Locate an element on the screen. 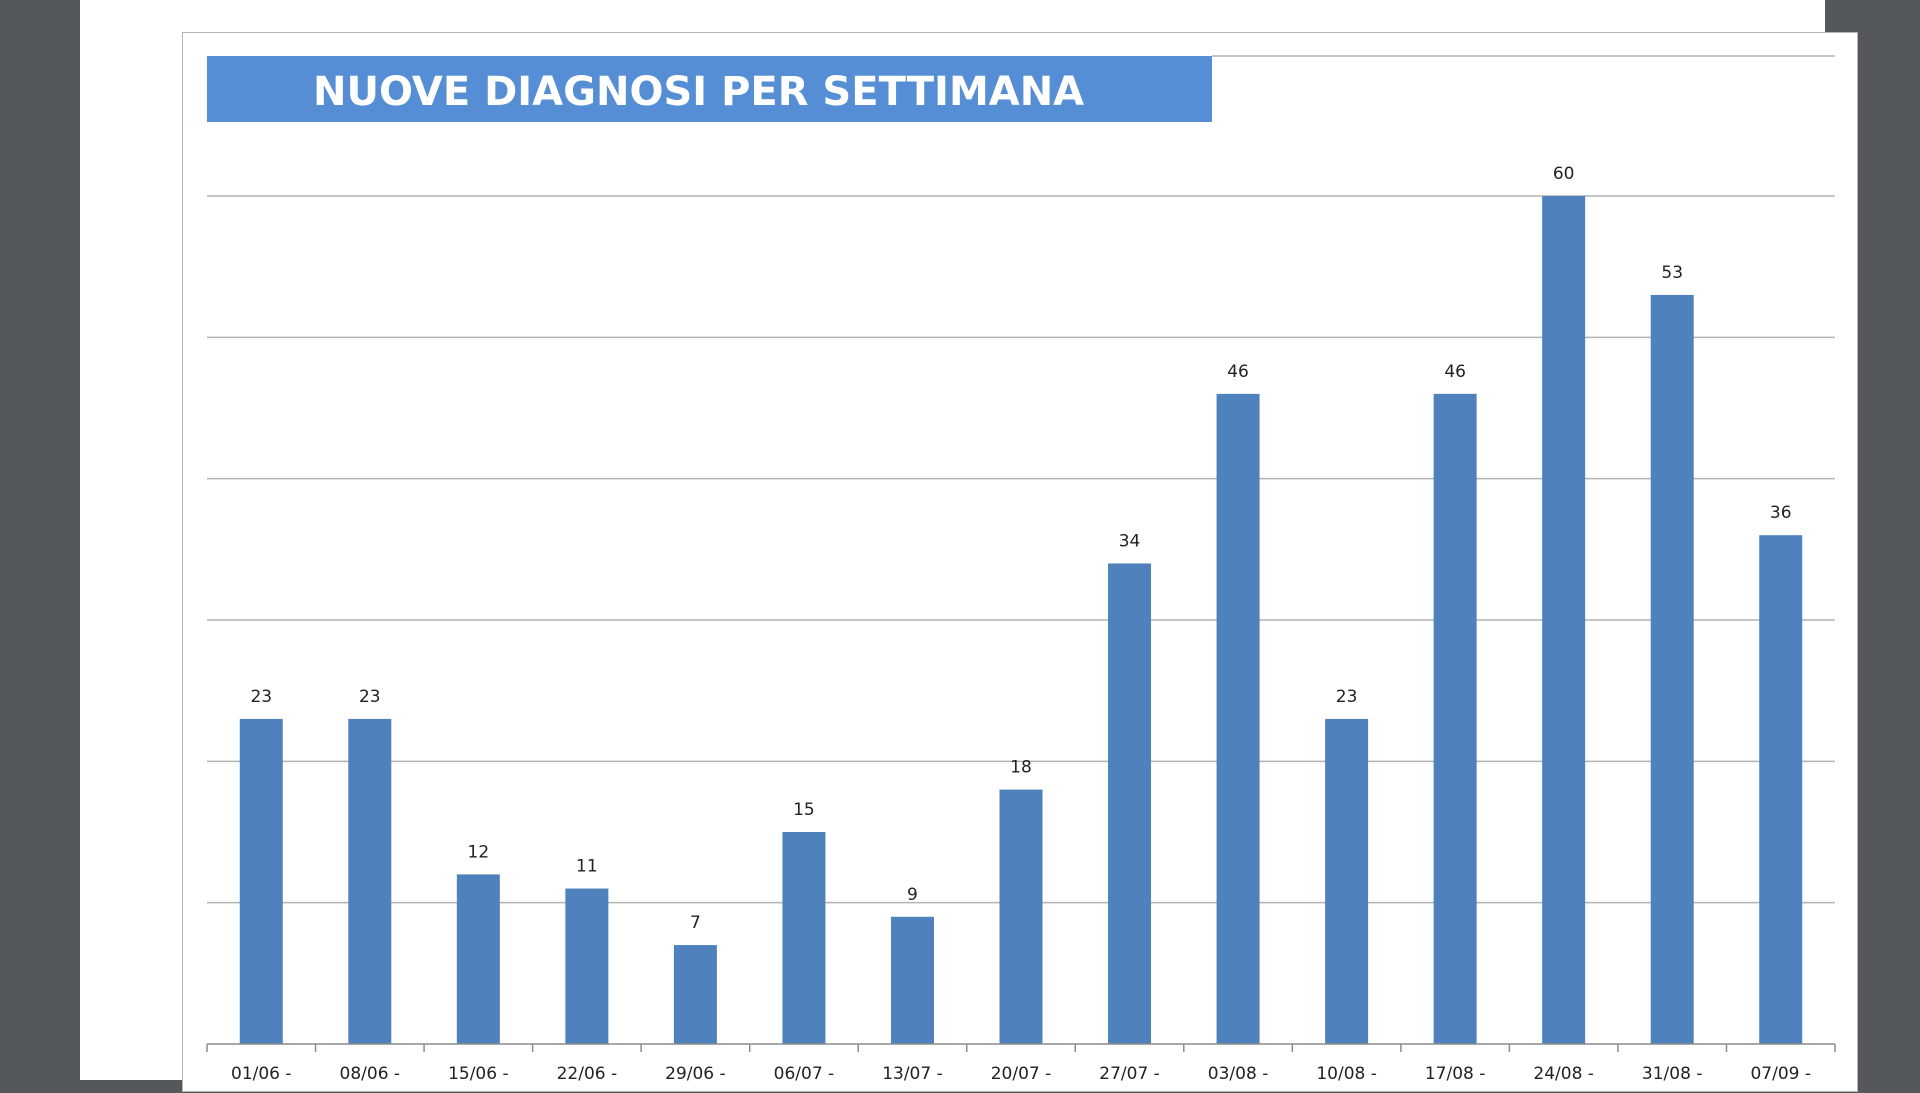  x-tick-label-4: 29/06 - is located at coordinates (695, 1074).